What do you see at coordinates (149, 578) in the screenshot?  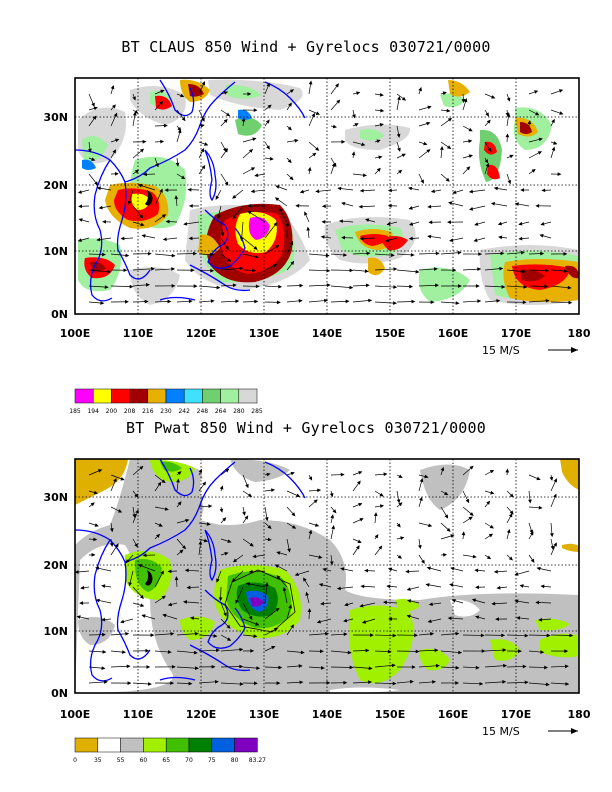 I see `gyre-marker-icon` at bounding box center [149, 578].